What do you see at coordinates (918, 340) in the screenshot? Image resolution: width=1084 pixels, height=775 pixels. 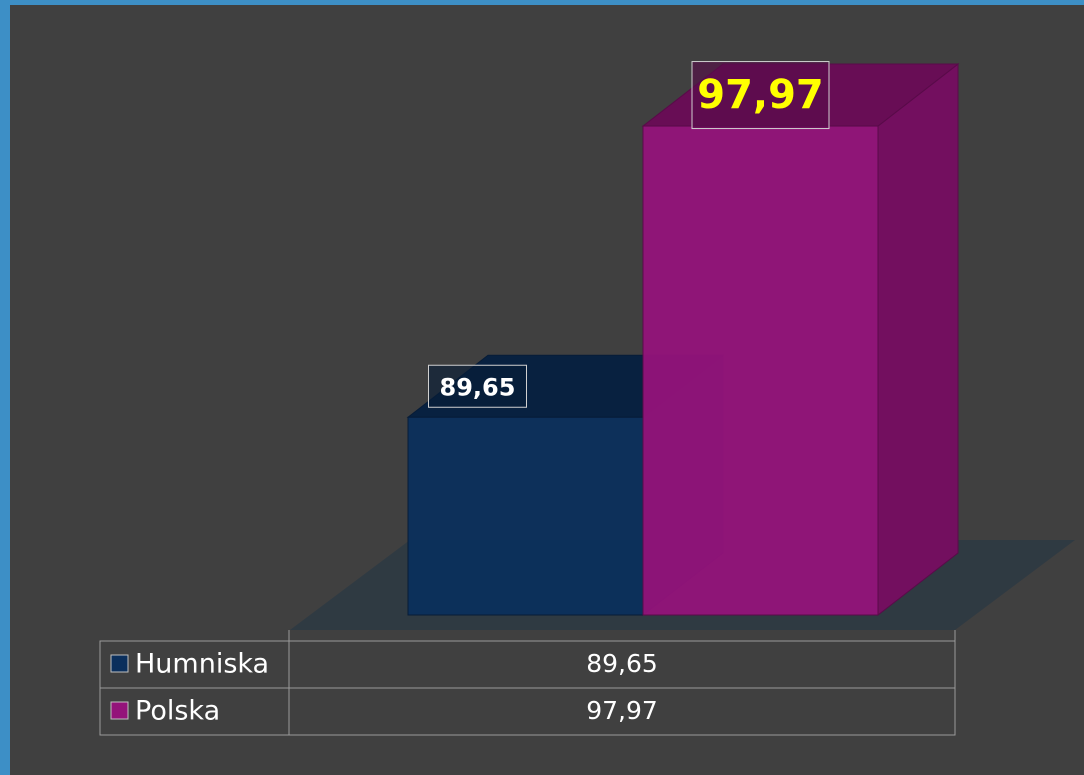 I see `bar-side` at bounding box center [918, 340].